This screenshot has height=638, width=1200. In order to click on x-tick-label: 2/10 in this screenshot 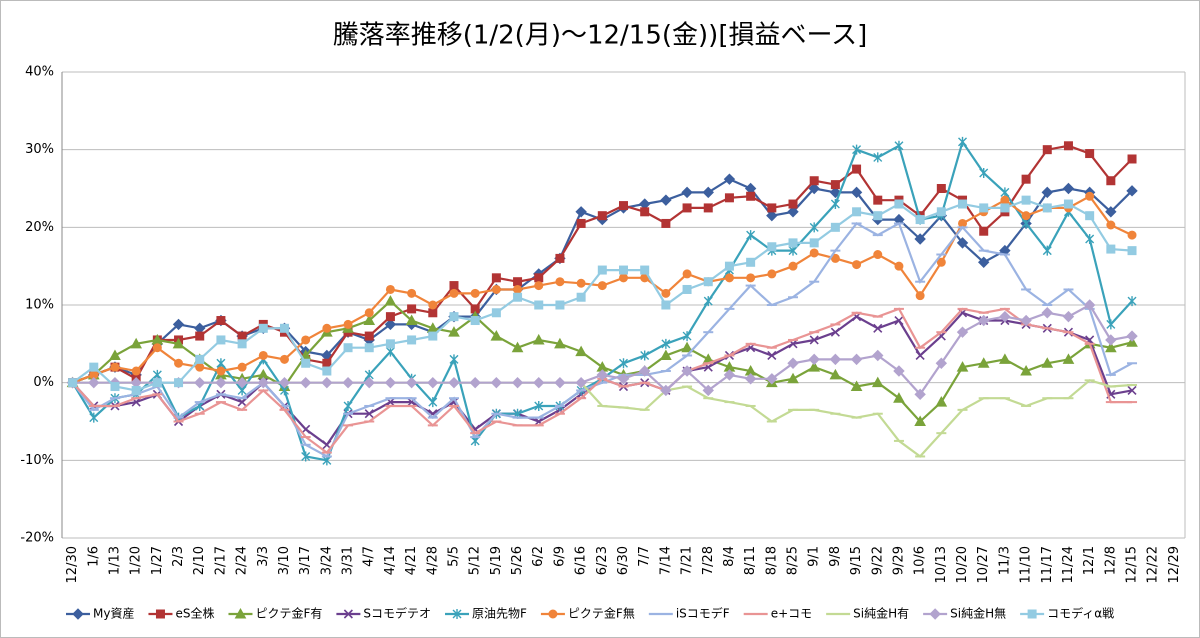, I will do `click(199, 560)`.